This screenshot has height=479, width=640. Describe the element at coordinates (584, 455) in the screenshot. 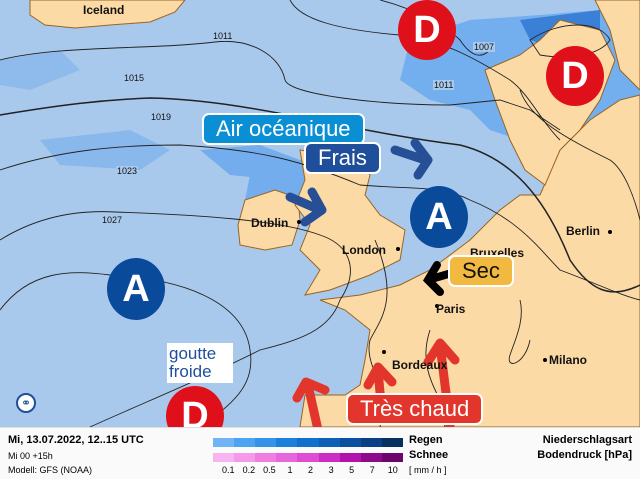

I see `pressure-label: Bodendruck [hPa]` at that location.